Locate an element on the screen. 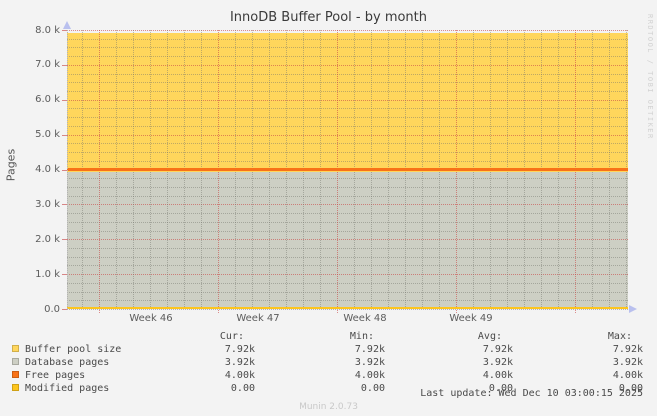  legend-max-value: 0.00 is located at coordinates (630, 388).